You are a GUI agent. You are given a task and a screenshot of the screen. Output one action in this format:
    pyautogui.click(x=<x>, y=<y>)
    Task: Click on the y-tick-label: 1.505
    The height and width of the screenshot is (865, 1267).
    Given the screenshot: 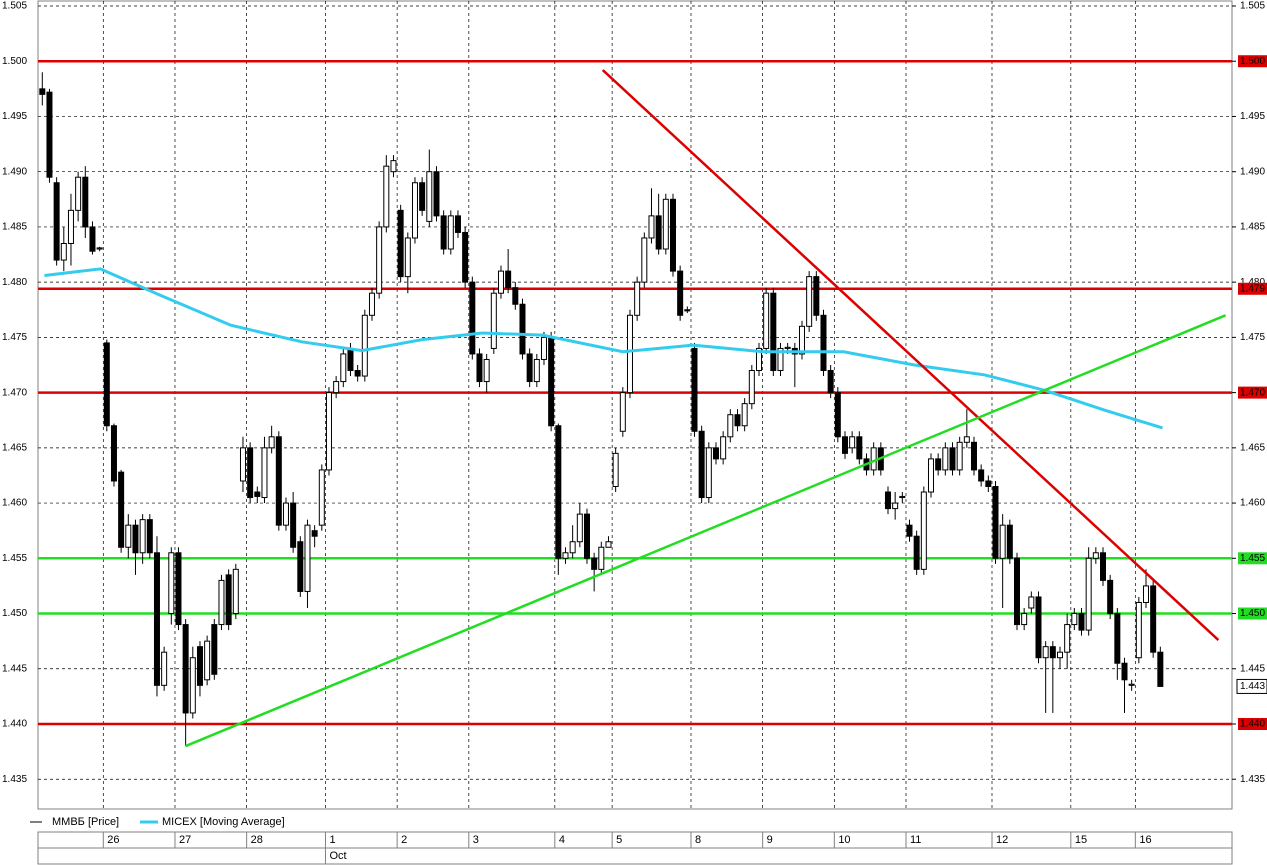 What is the action you would take?
    pyautogui.click(x=14, y=6)
    